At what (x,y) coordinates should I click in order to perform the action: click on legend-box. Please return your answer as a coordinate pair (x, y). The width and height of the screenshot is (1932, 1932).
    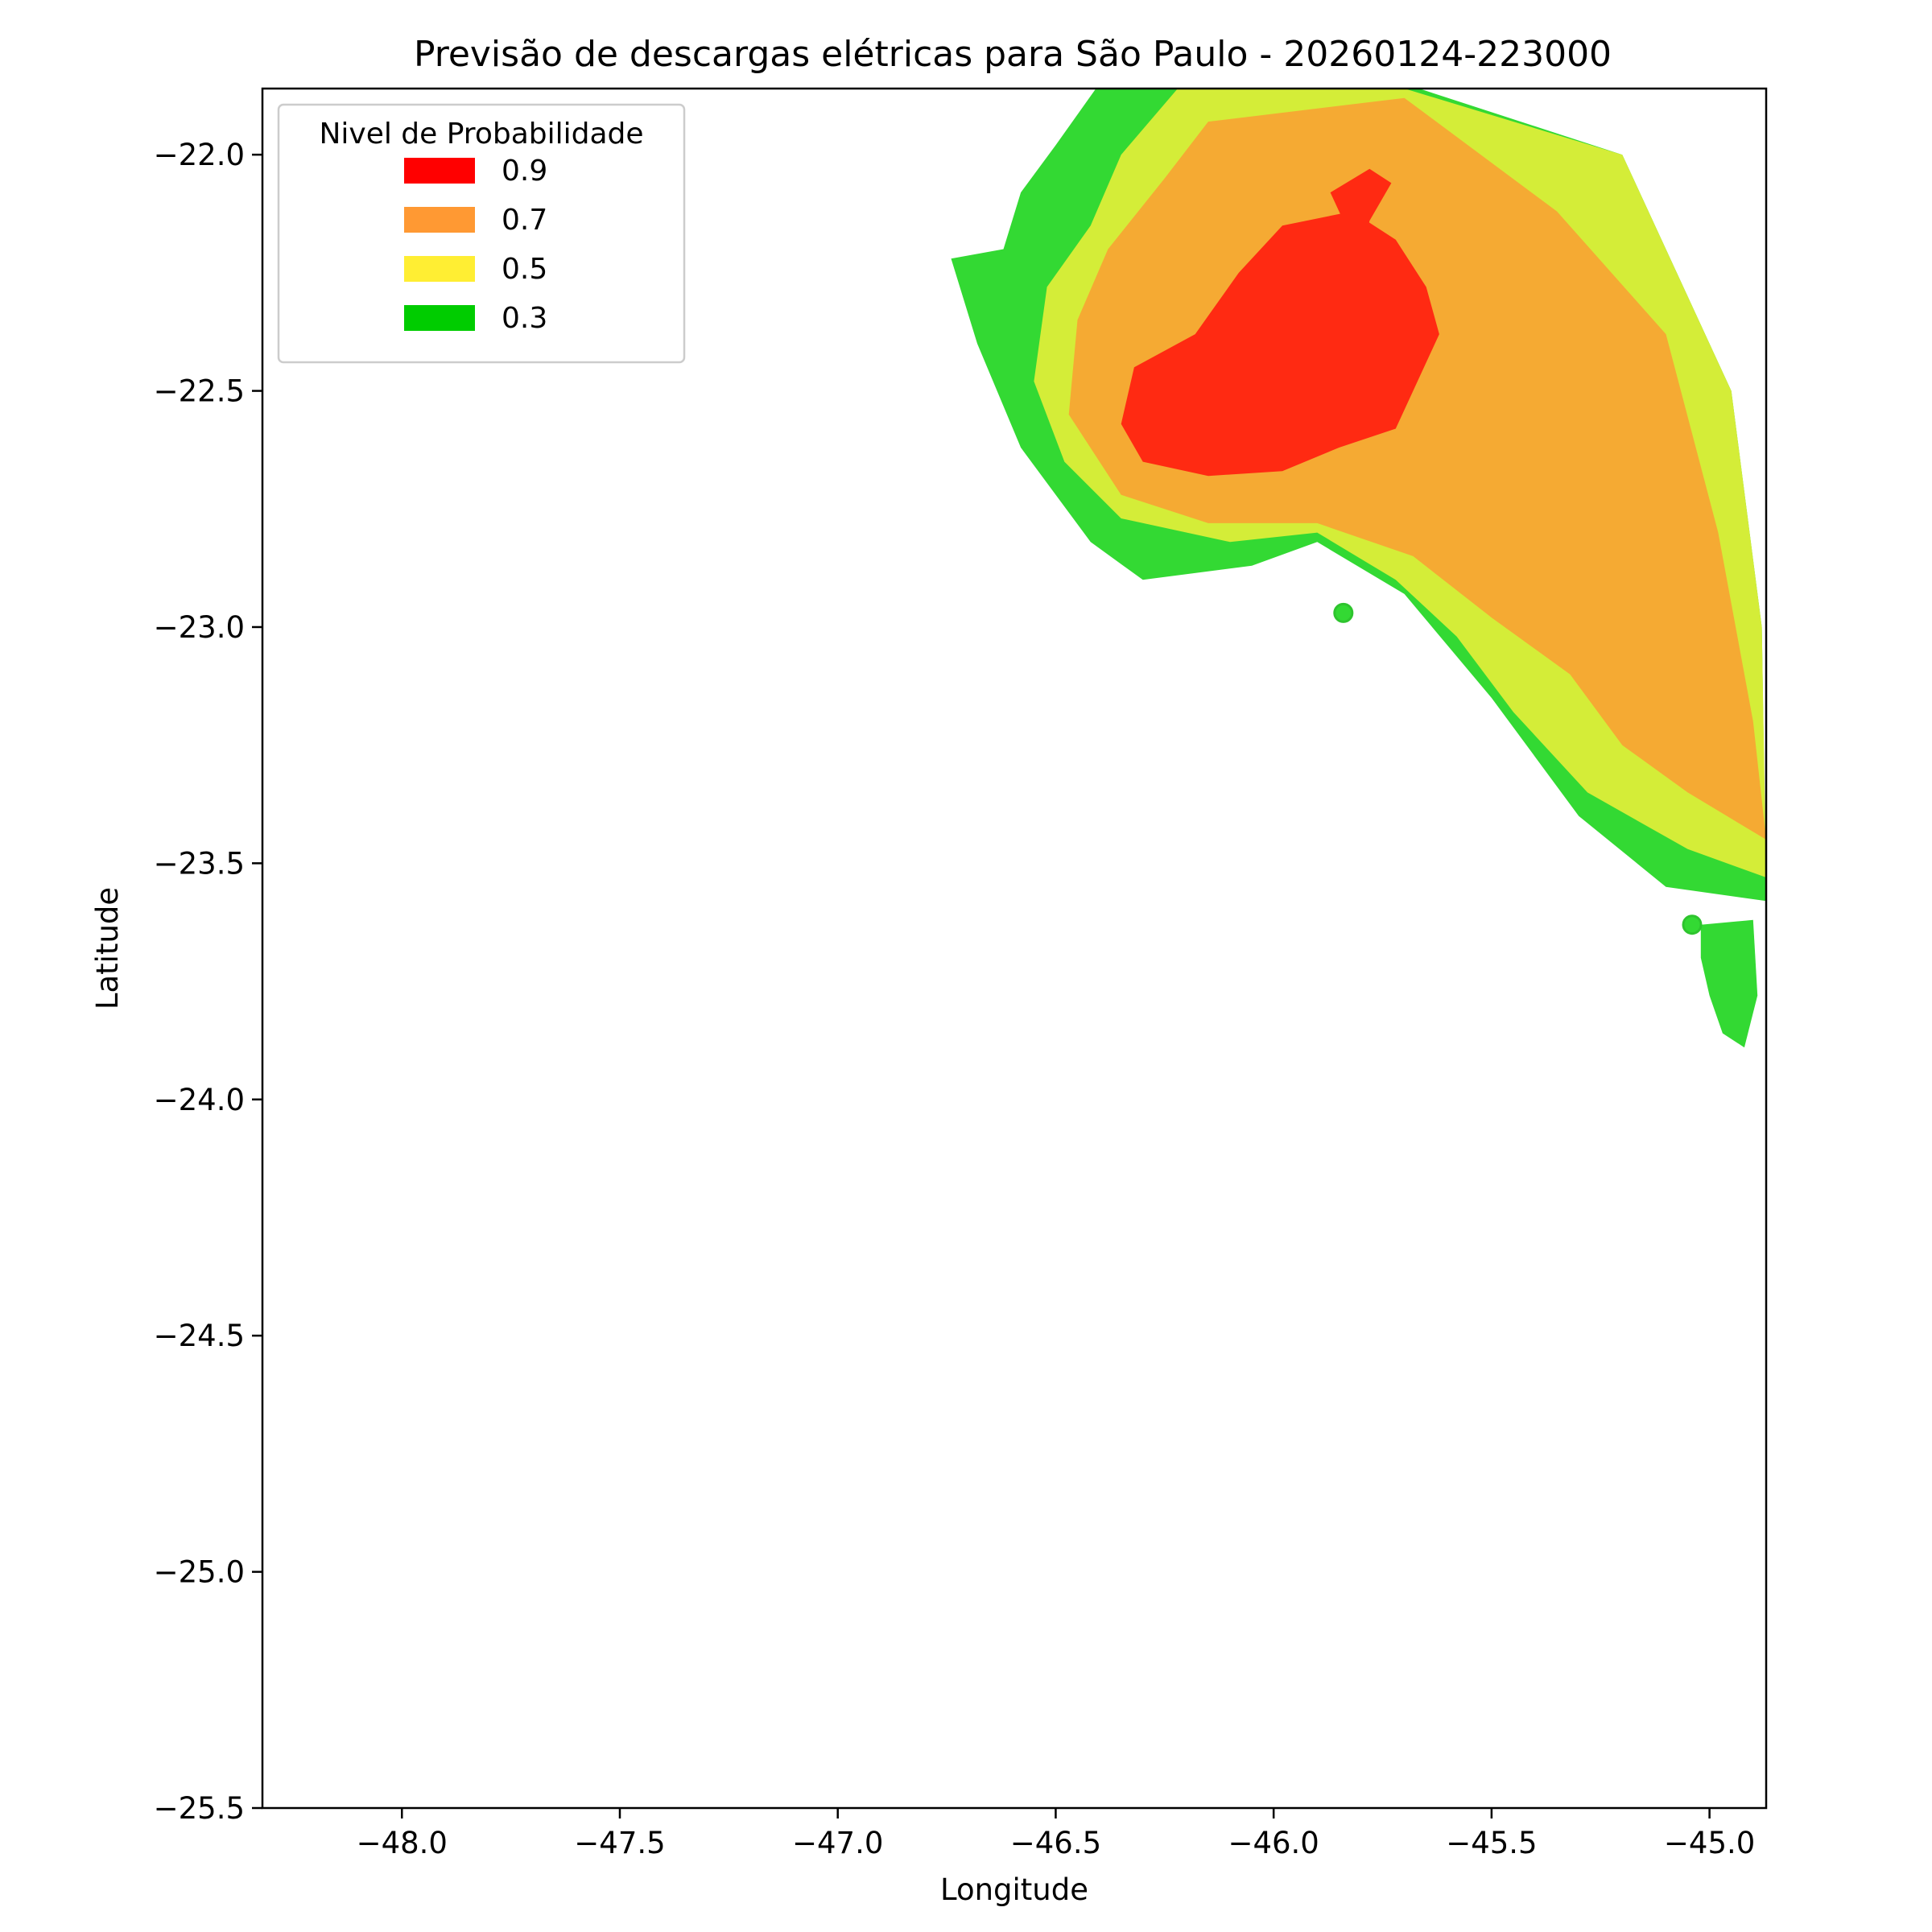
    Looking at the image, I should click on (482, 233).